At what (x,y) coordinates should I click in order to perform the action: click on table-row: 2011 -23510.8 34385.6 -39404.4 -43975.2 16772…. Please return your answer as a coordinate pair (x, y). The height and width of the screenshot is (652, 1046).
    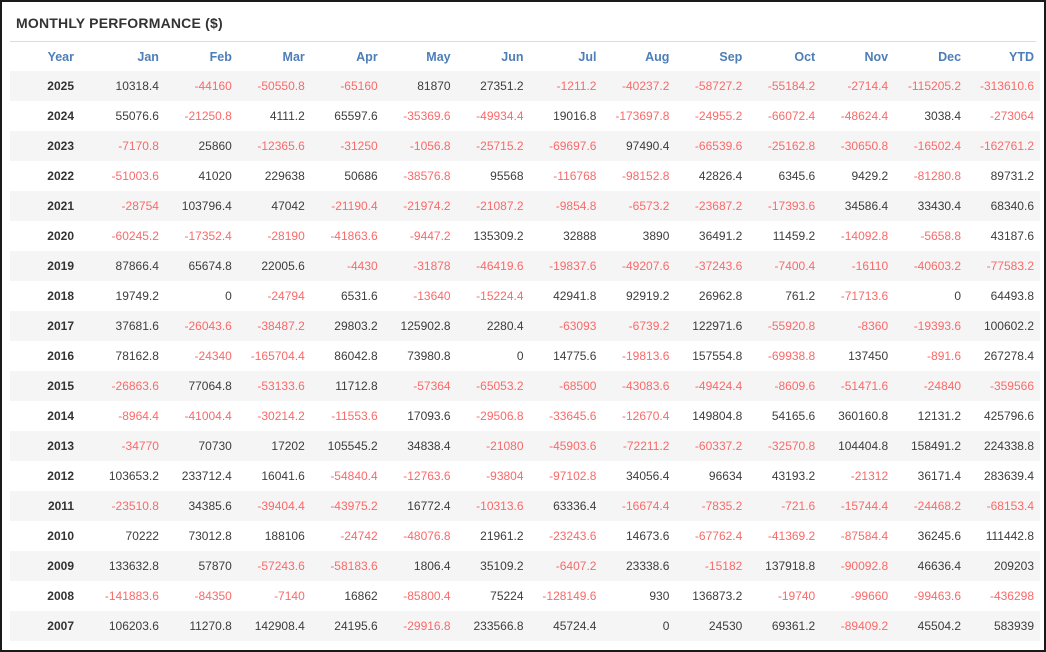
    Looking at the image, I should click on (525, 506).